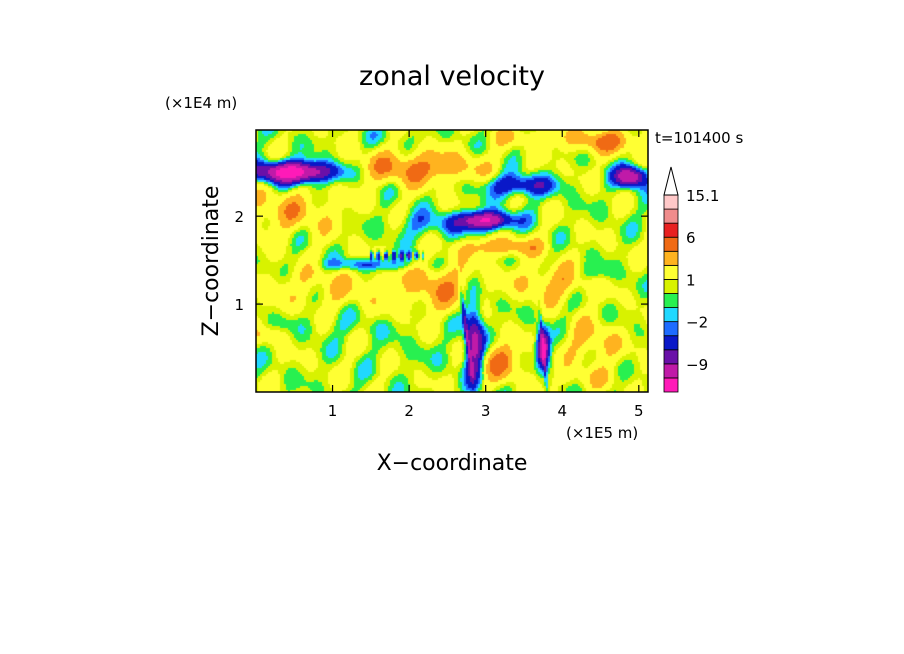 This screenshot has width=904, height=654. I want to click on colorbar-label: −9, so click(697, 365).